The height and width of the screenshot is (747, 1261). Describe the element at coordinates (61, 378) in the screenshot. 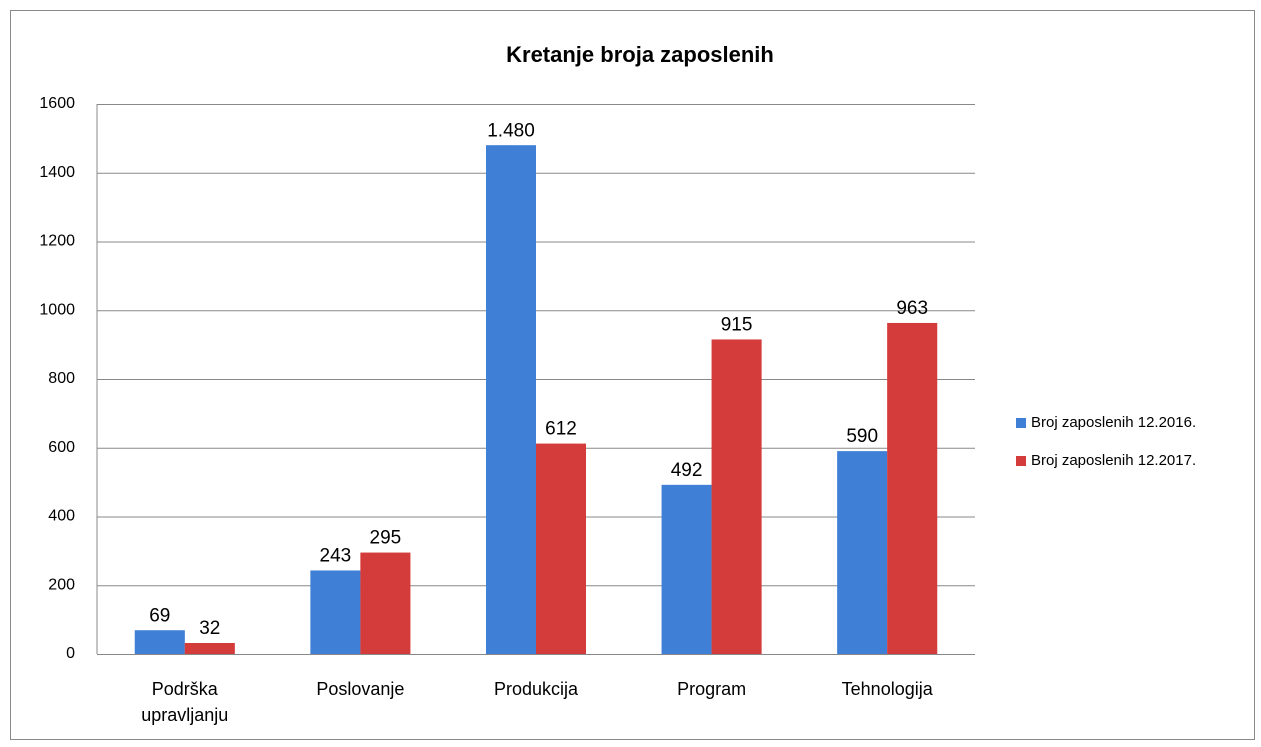

I see `y-tick-label: 800` at that location.